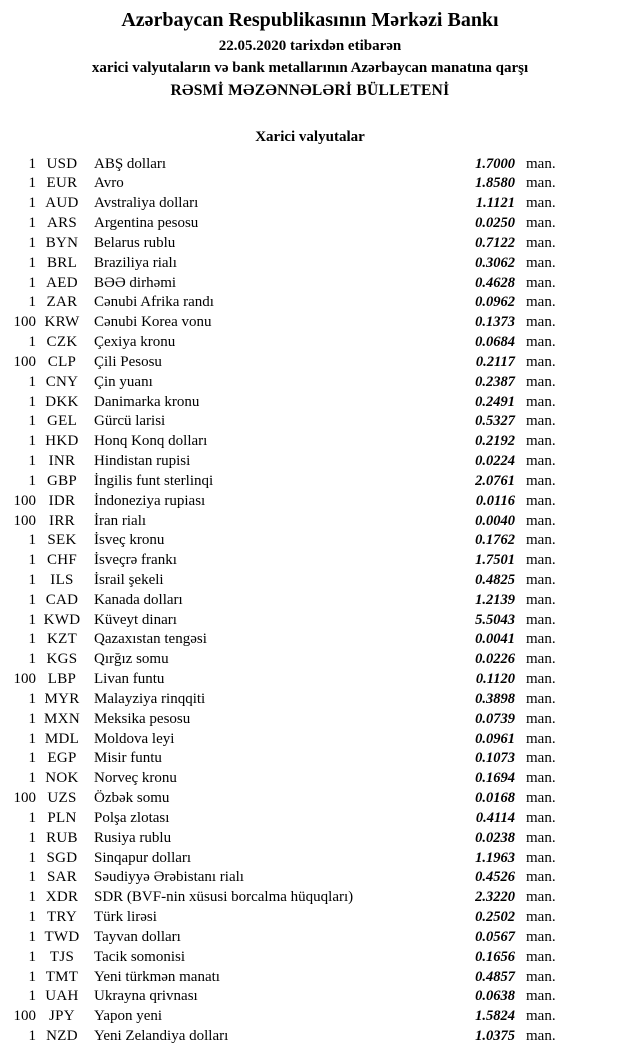 Image resolution: width=620 pixels, height=1053 pixels. Describe the element at coordinates (62, 659) in the screenshot. I see `code-cell: KGS` at that location.